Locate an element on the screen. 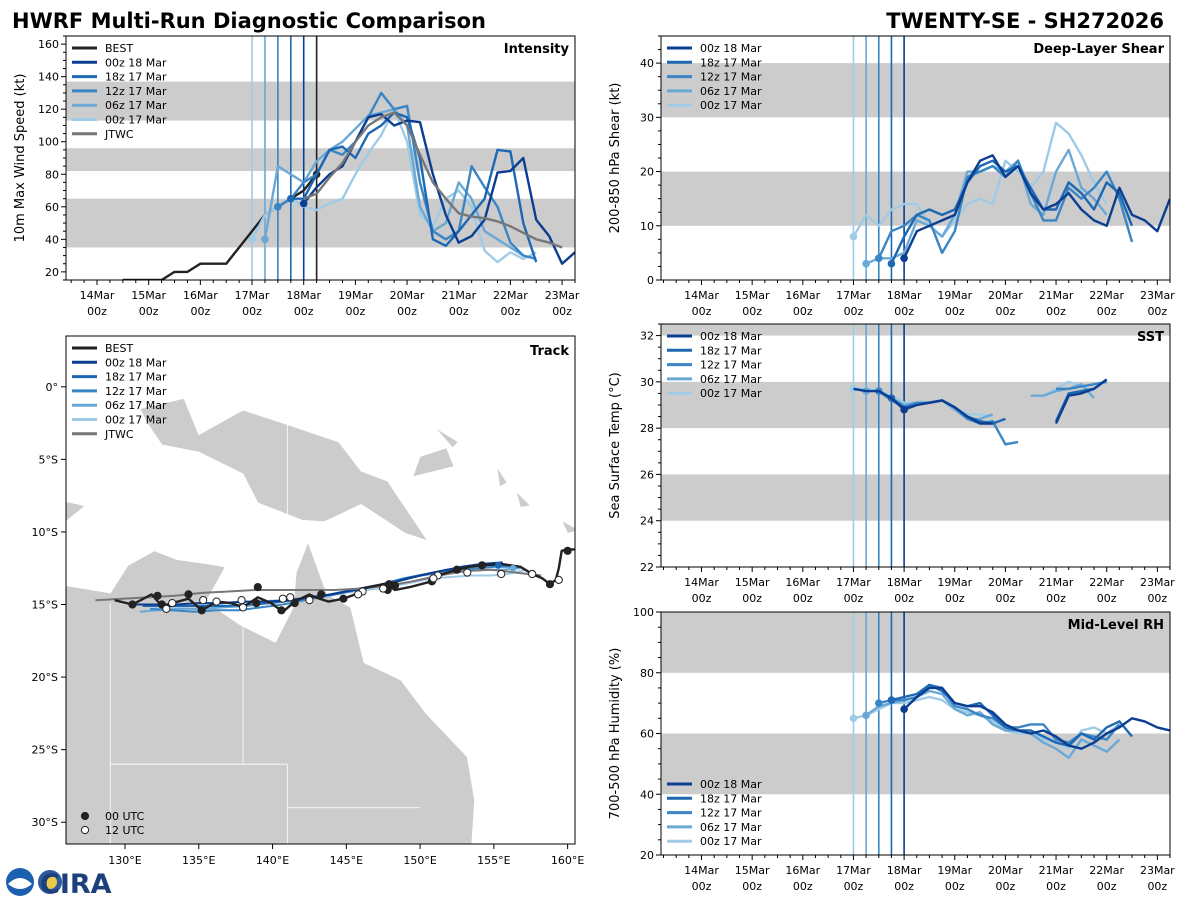 Image resolution: width=1200 pixels, height=900 pixels. y-tick-label: 80 is located at coordinates (647, 673).